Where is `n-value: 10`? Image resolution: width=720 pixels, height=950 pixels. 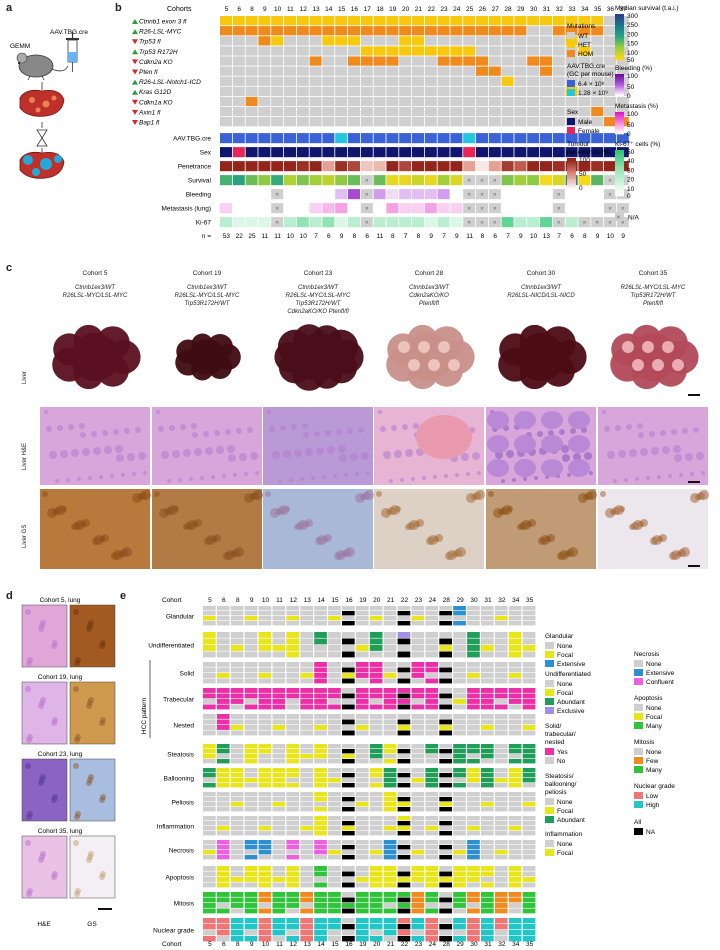 n-value: 10 is located at coordinates (611, 236).